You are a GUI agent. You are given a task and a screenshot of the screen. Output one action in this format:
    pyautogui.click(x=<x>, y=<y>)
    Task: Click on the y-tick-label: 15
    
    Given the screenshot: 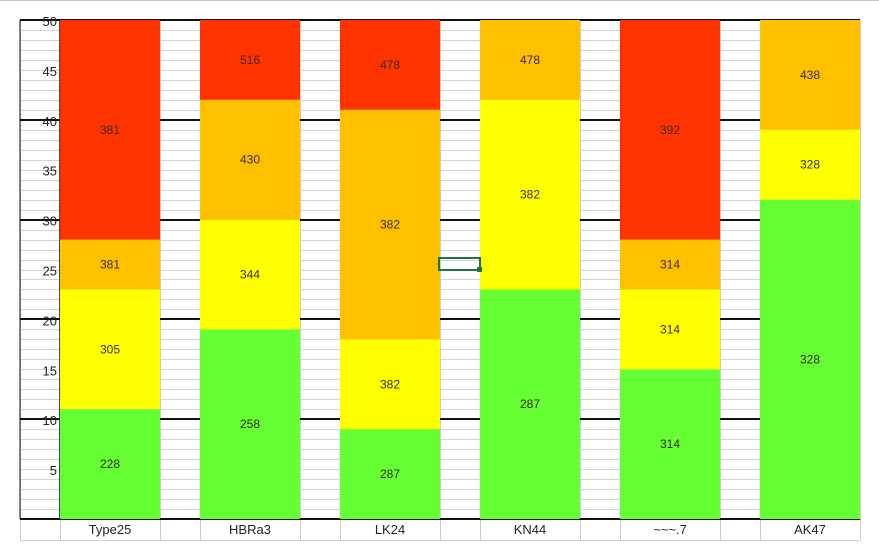 What is the action you would take?
    pyautogui.click(x=50, y=370)
    